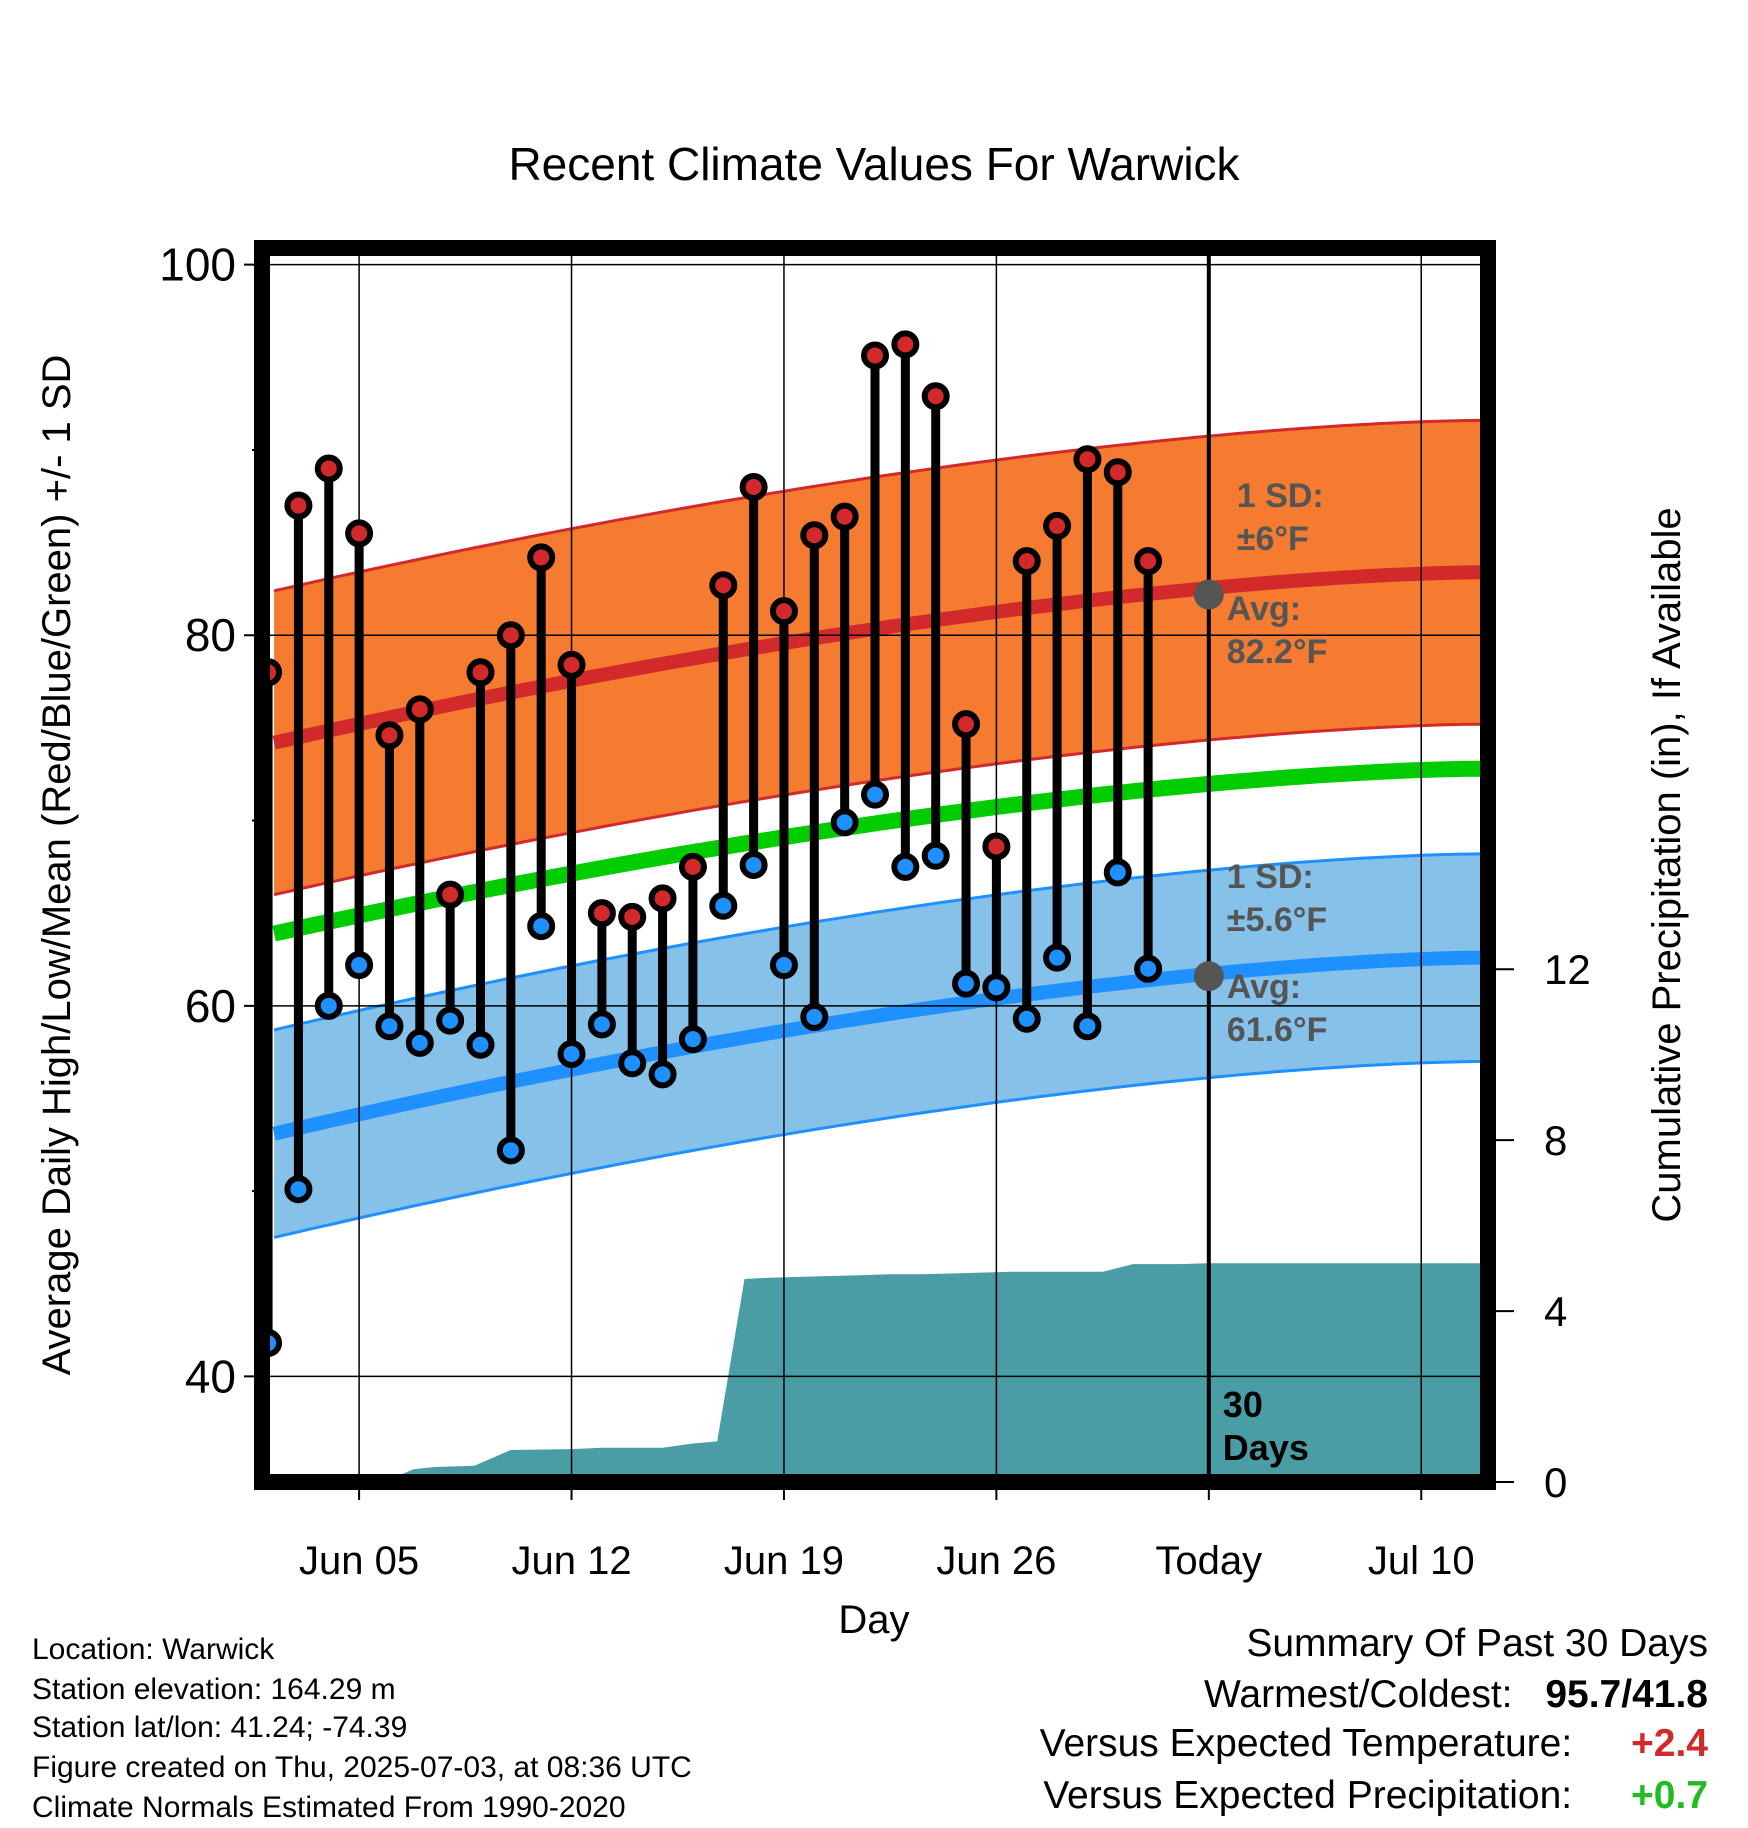 The height and width of the screenshot is (1828, 1748). What do you see at coordinates (197, 265) in the screenshot?
I see `y-tick-label: 100` at bounding box center [197, 265].